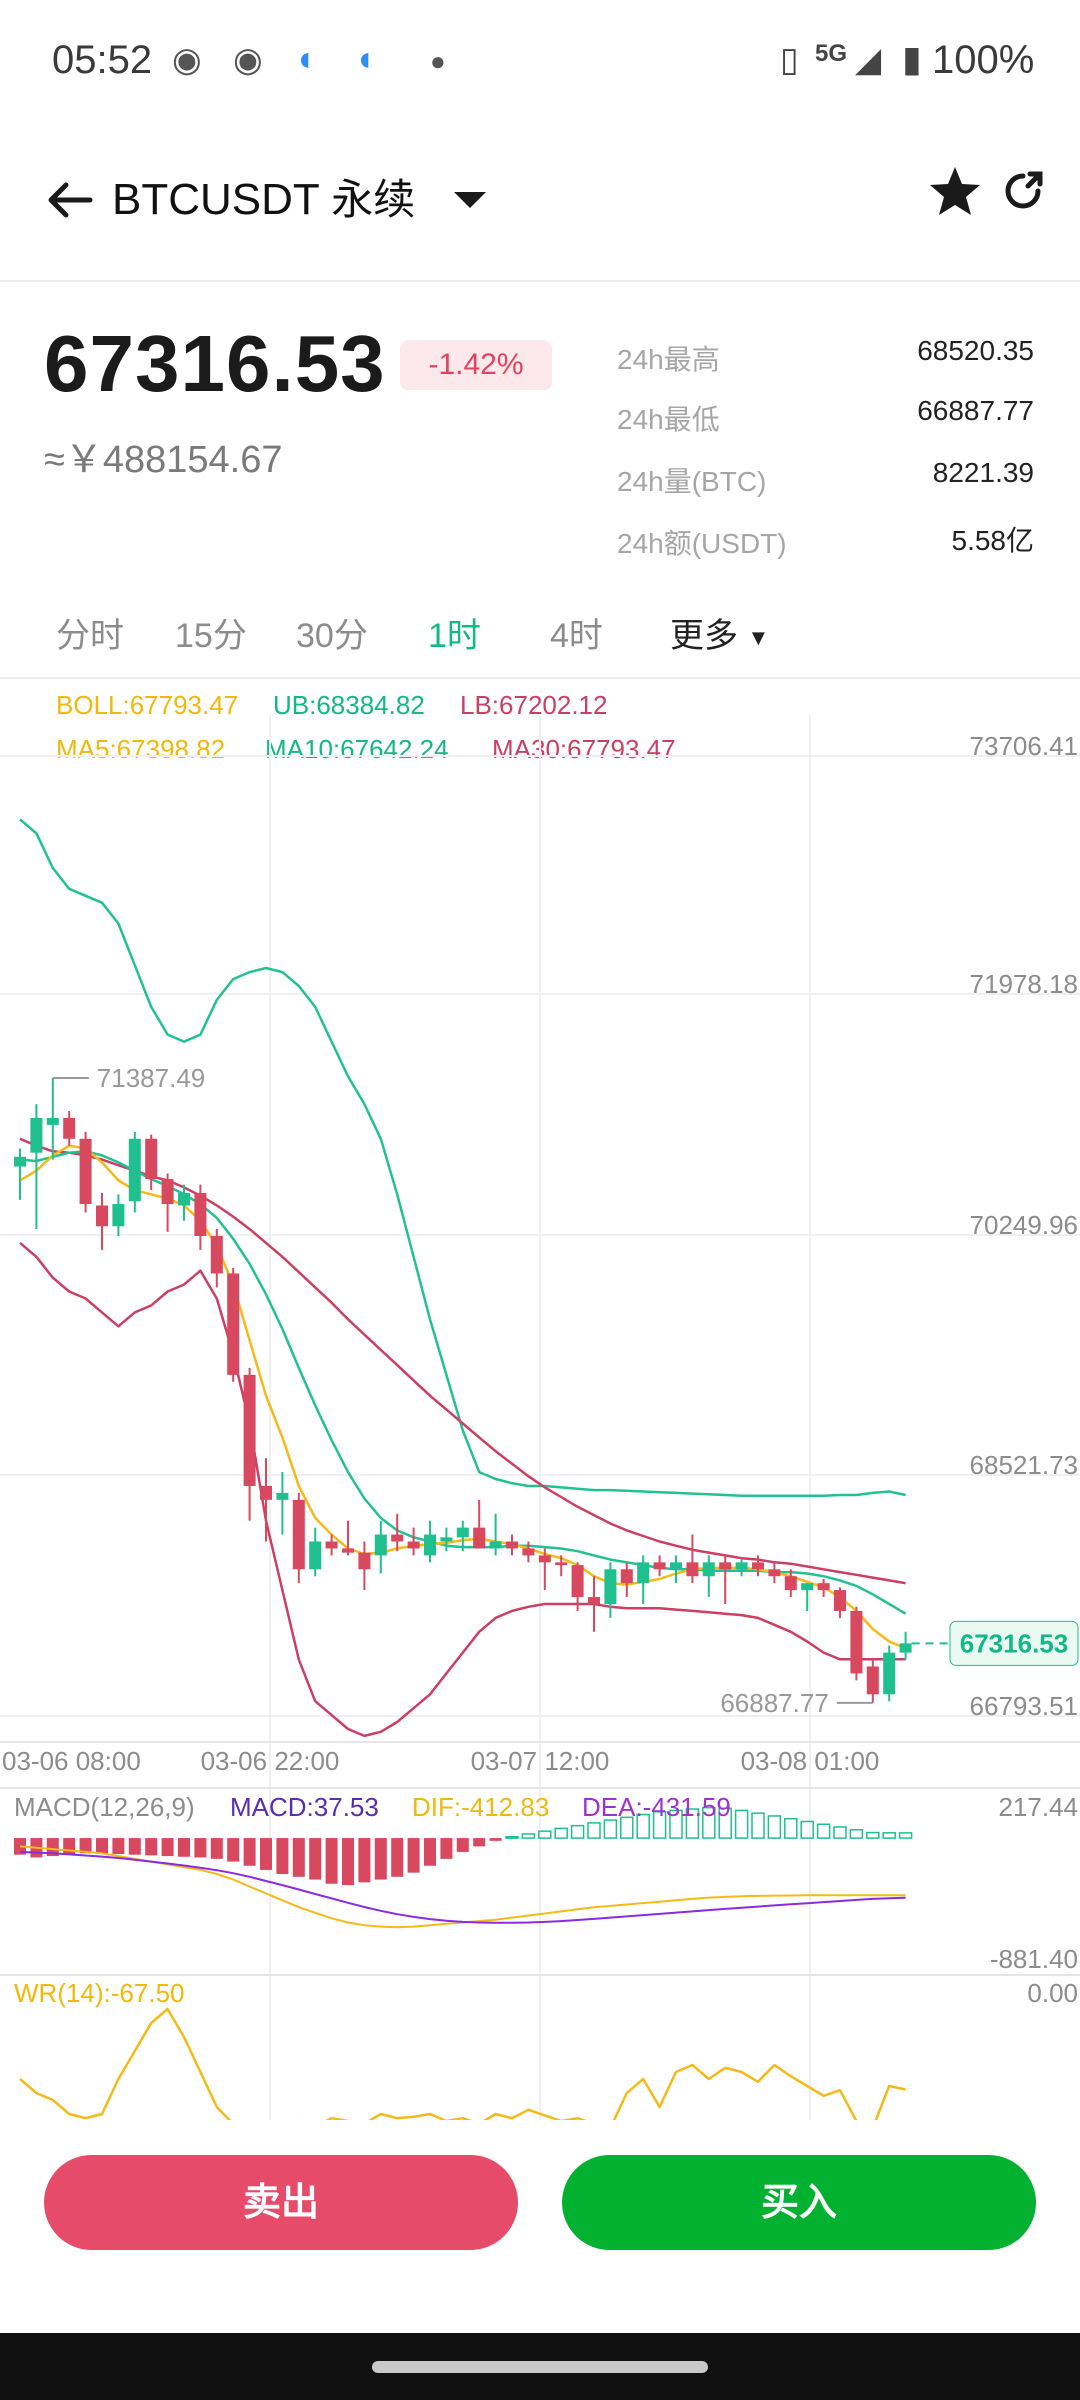 Image resolution: width=1080 pixels, height=2400 pixels. I want to click on symbol-dropdown-icon, so click(470, 200).